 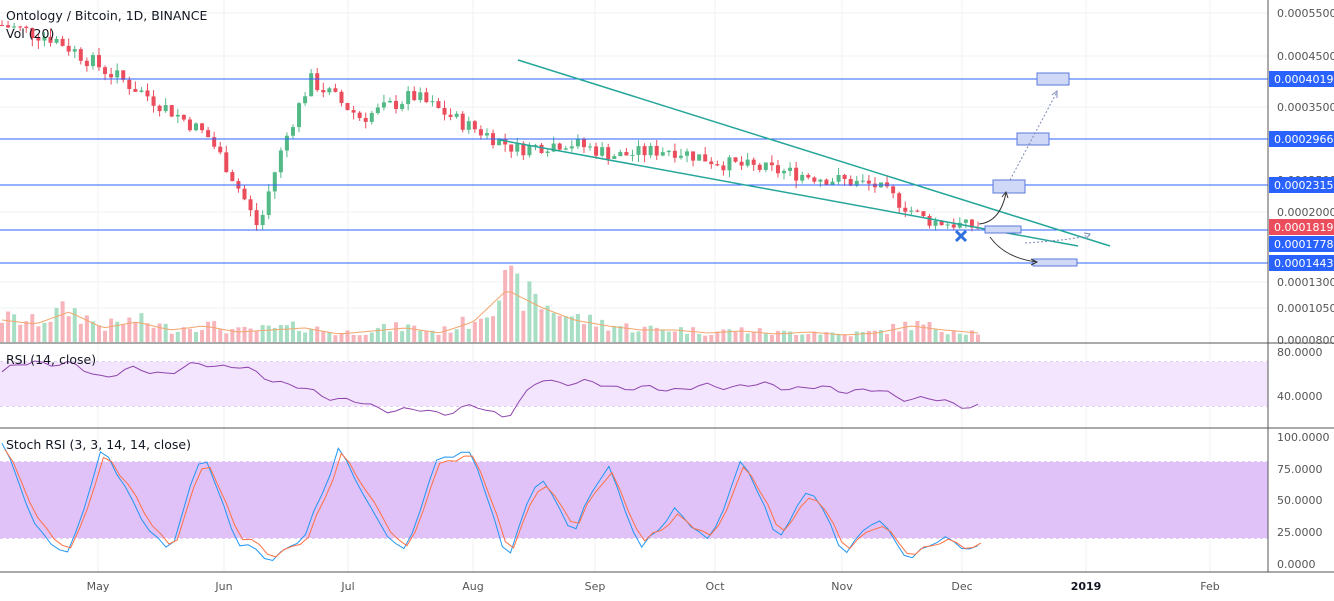 I want to click on channel-lower, so click(x=789, y=193).